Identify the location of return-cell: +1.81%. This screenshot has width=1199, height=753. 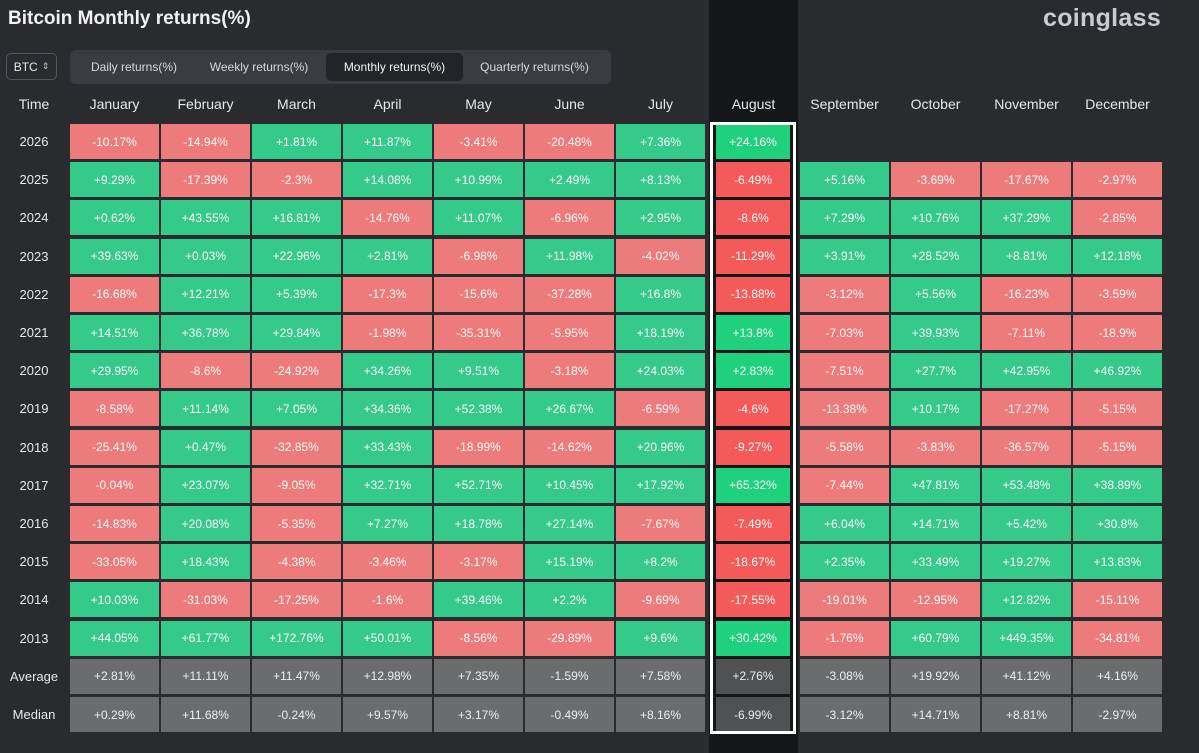
(296, 141).